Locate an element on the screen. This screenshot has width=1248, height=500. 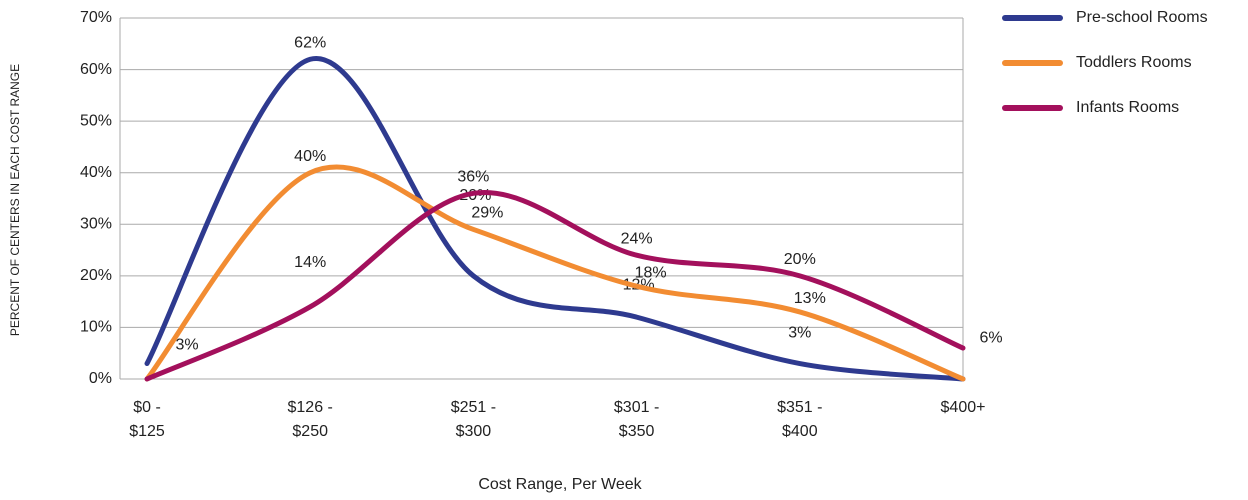
data-label: 24% is located at coordinates (637, 238).